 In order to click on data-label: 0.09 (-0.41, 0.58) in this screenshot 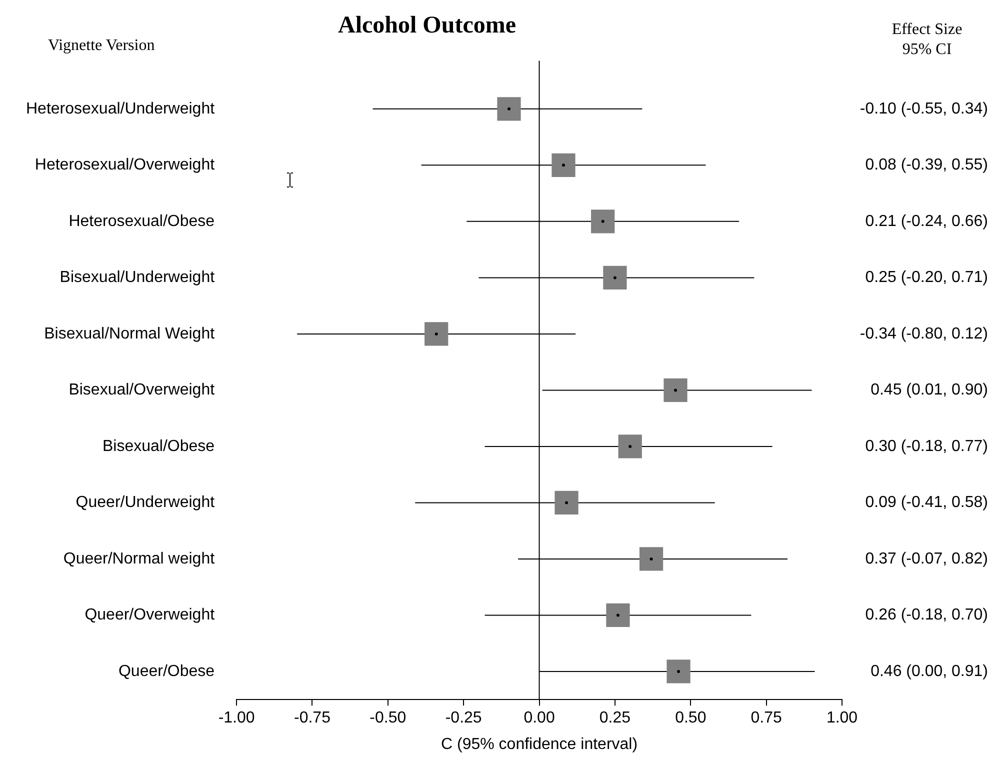, I will do `click(926, 503)`.